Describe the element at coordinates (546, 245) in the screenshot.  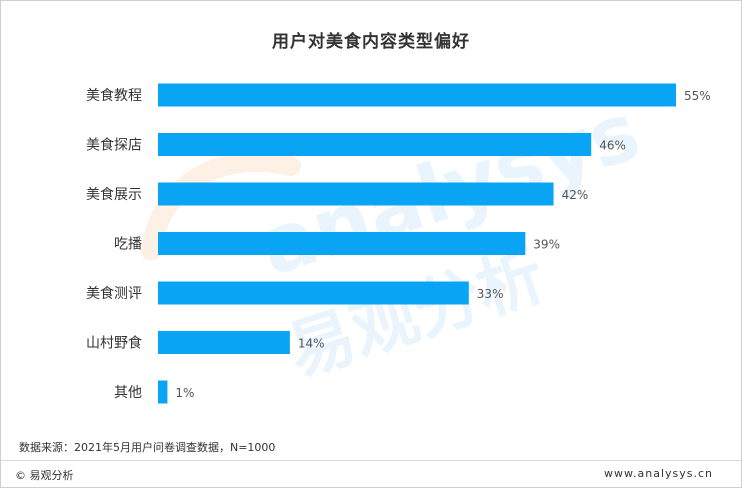
I see `value-label: 39%` at that location.